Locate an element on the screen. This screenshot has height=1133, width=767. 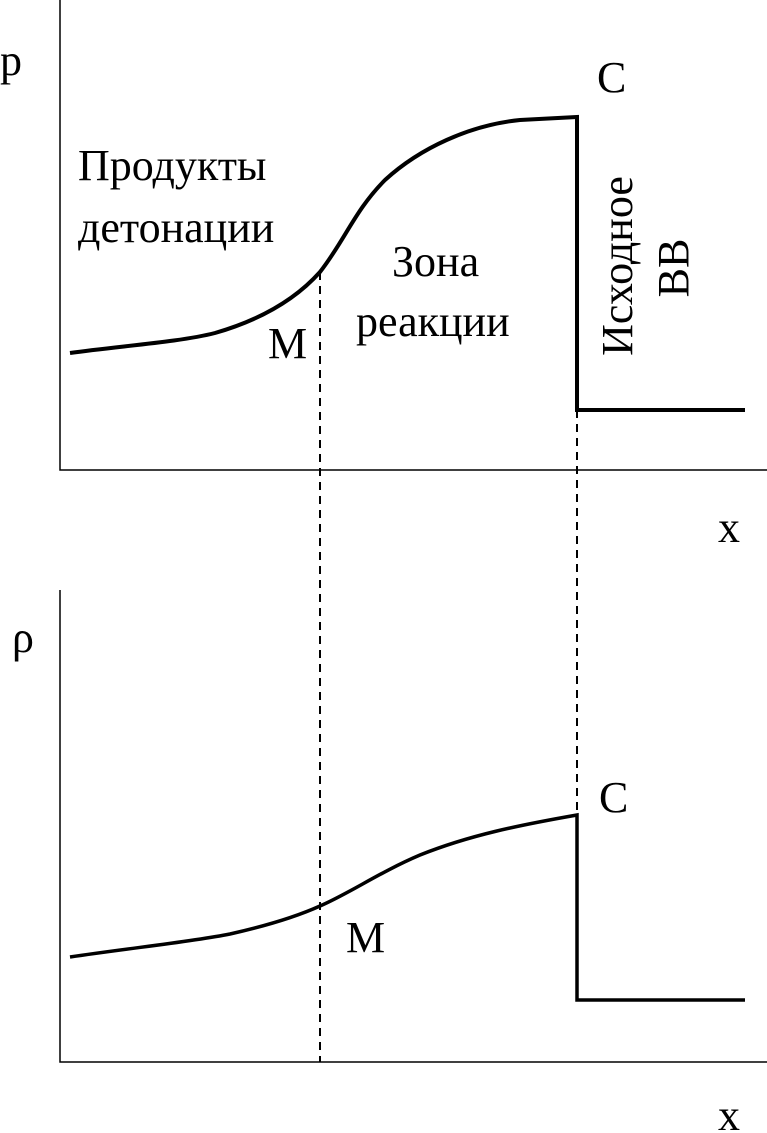
y-label: ρ is located at coordinates (23, 637).